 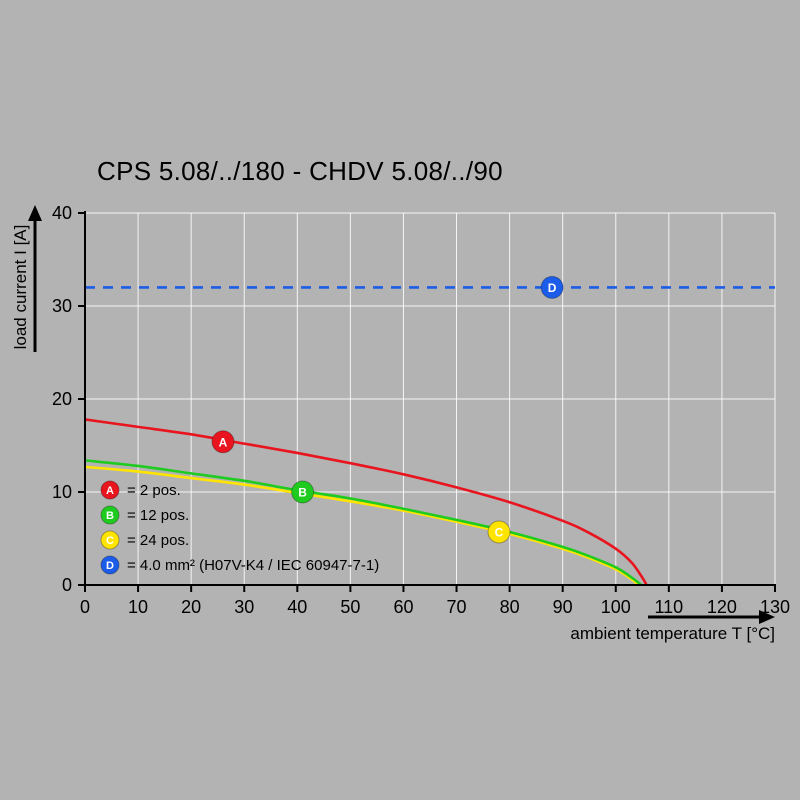 What do you see at coordinates (35, 278) in the screenshot?
I see `y-axis-arrow` at bounding box center [35, 278].